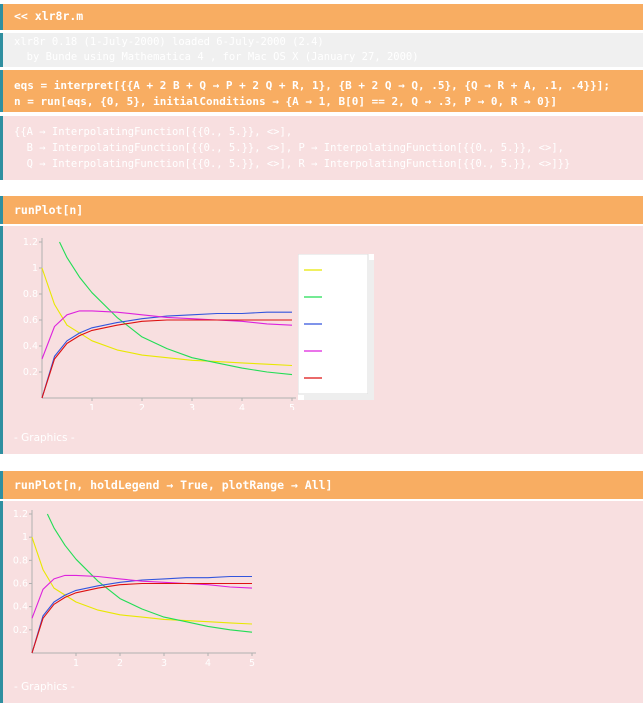  I want to click on plot2-chart: 1 2 3 4 5 0.2 0.4 0.6 0.8 1 1.2, so click(134, 589).